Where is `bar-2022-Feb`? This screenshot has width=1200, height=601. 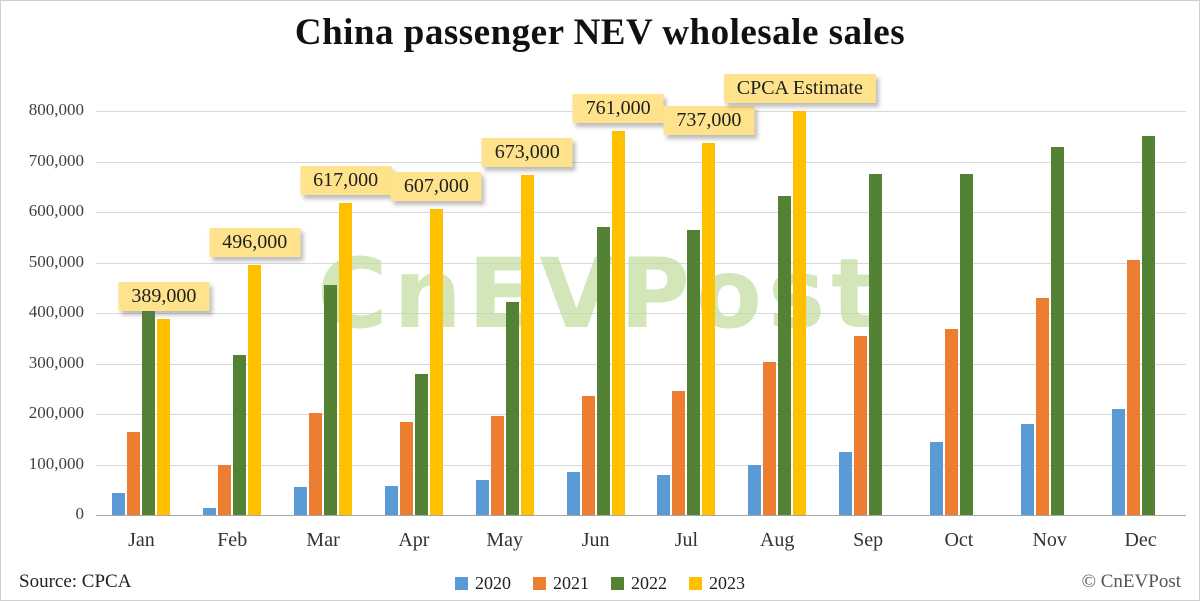
bar-2022-Feb is located at coordinates (240, 434).